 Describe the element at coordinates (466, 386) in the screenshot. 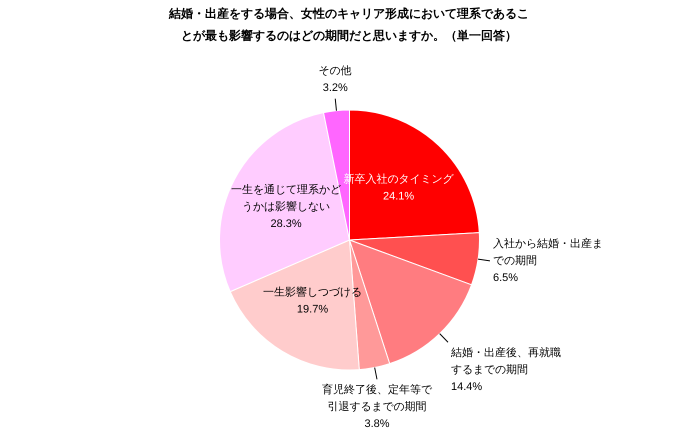

I see `data-label: 14.4%` at that location.